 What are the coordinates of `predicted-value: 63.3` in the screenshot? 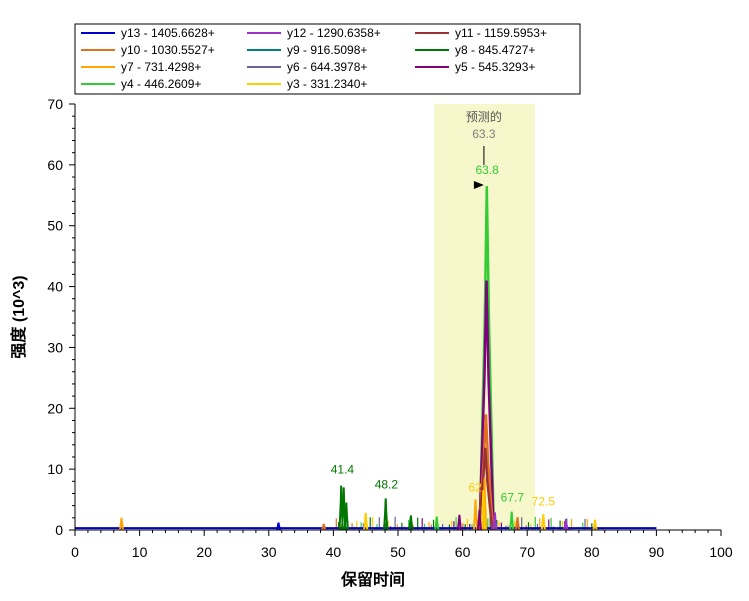 It's located at (484, 134).